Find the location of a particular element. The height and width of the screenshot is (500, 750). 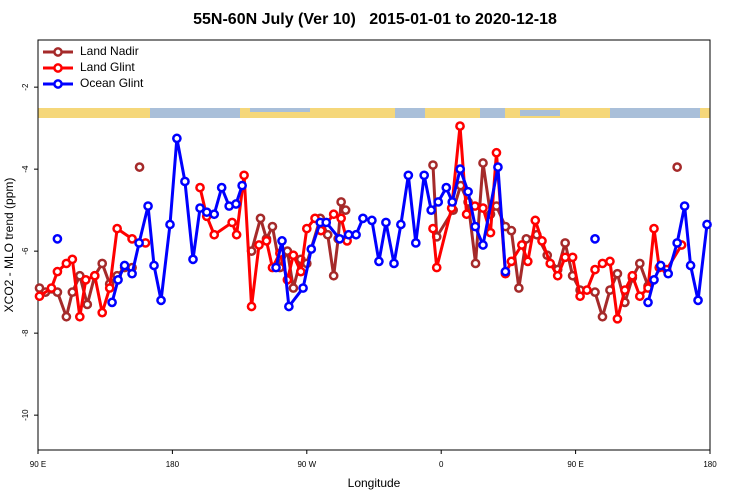

map-strip is located at coordinates (374, 113).